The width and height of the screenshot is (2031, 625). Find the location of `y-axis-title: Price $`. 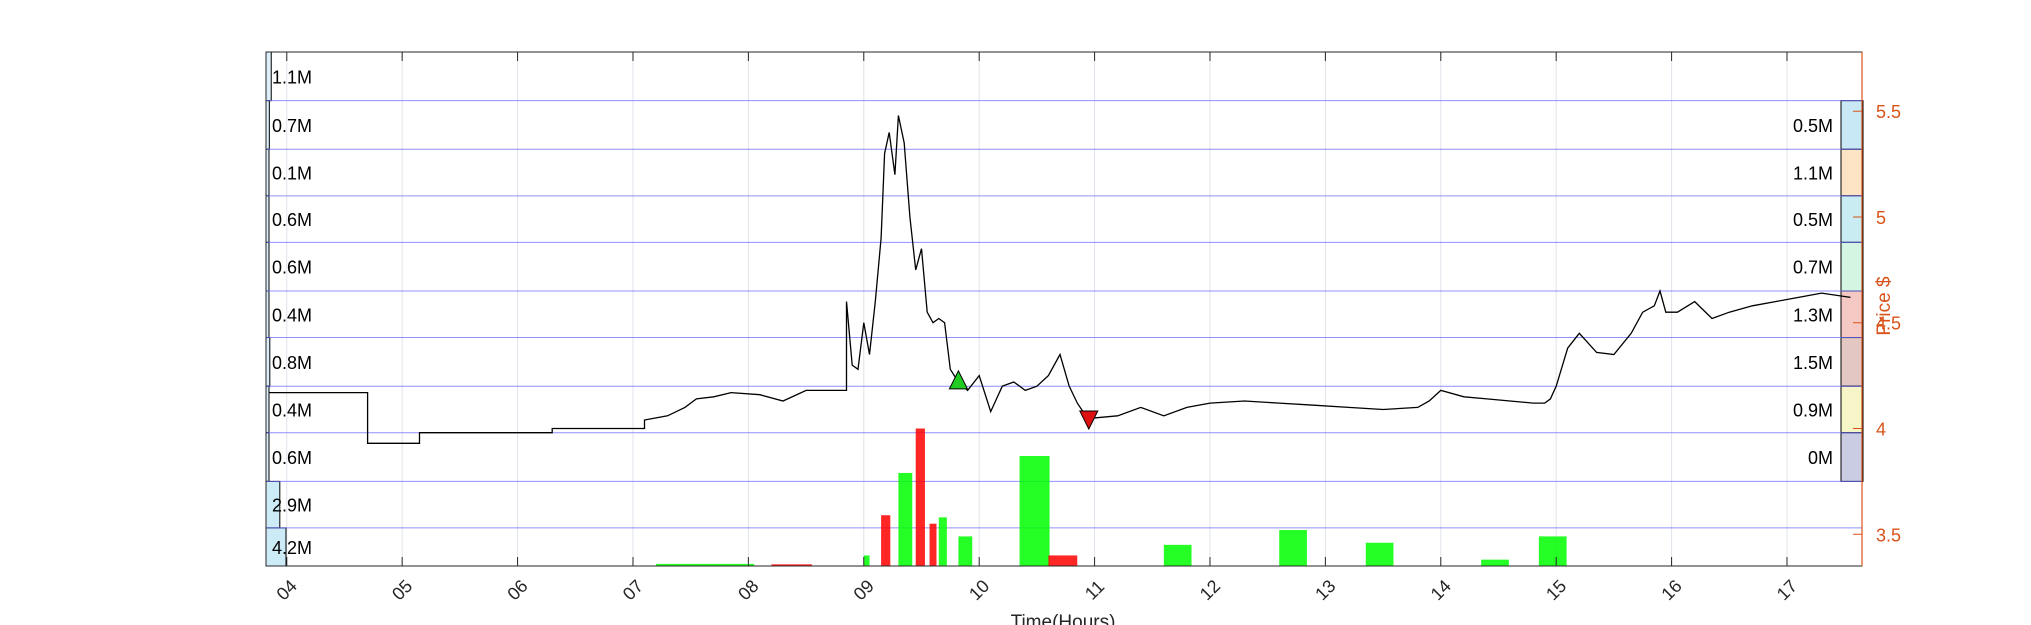

y-axis-title: Price $ is located at coordinates (1884, 306).